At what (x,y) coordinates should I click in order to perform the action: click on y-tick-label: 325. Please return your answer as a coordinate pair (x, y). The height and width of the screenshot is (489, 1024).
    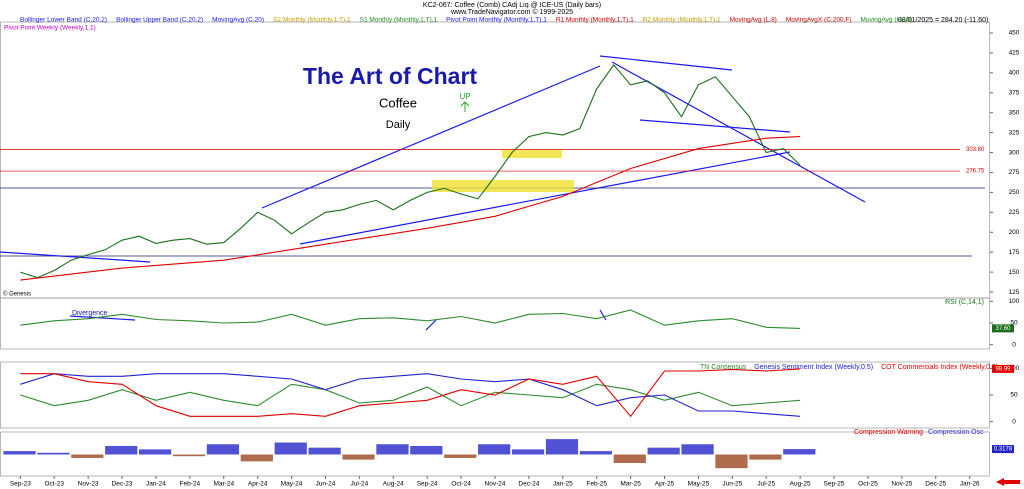
    Looking at the image, I should click on (1014, 132).